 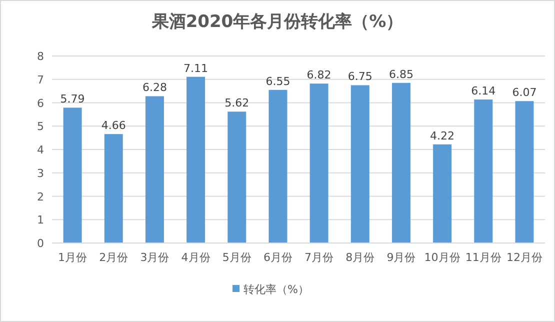 I want to click on y-tick-label: 7, so click(x=40, y=79).